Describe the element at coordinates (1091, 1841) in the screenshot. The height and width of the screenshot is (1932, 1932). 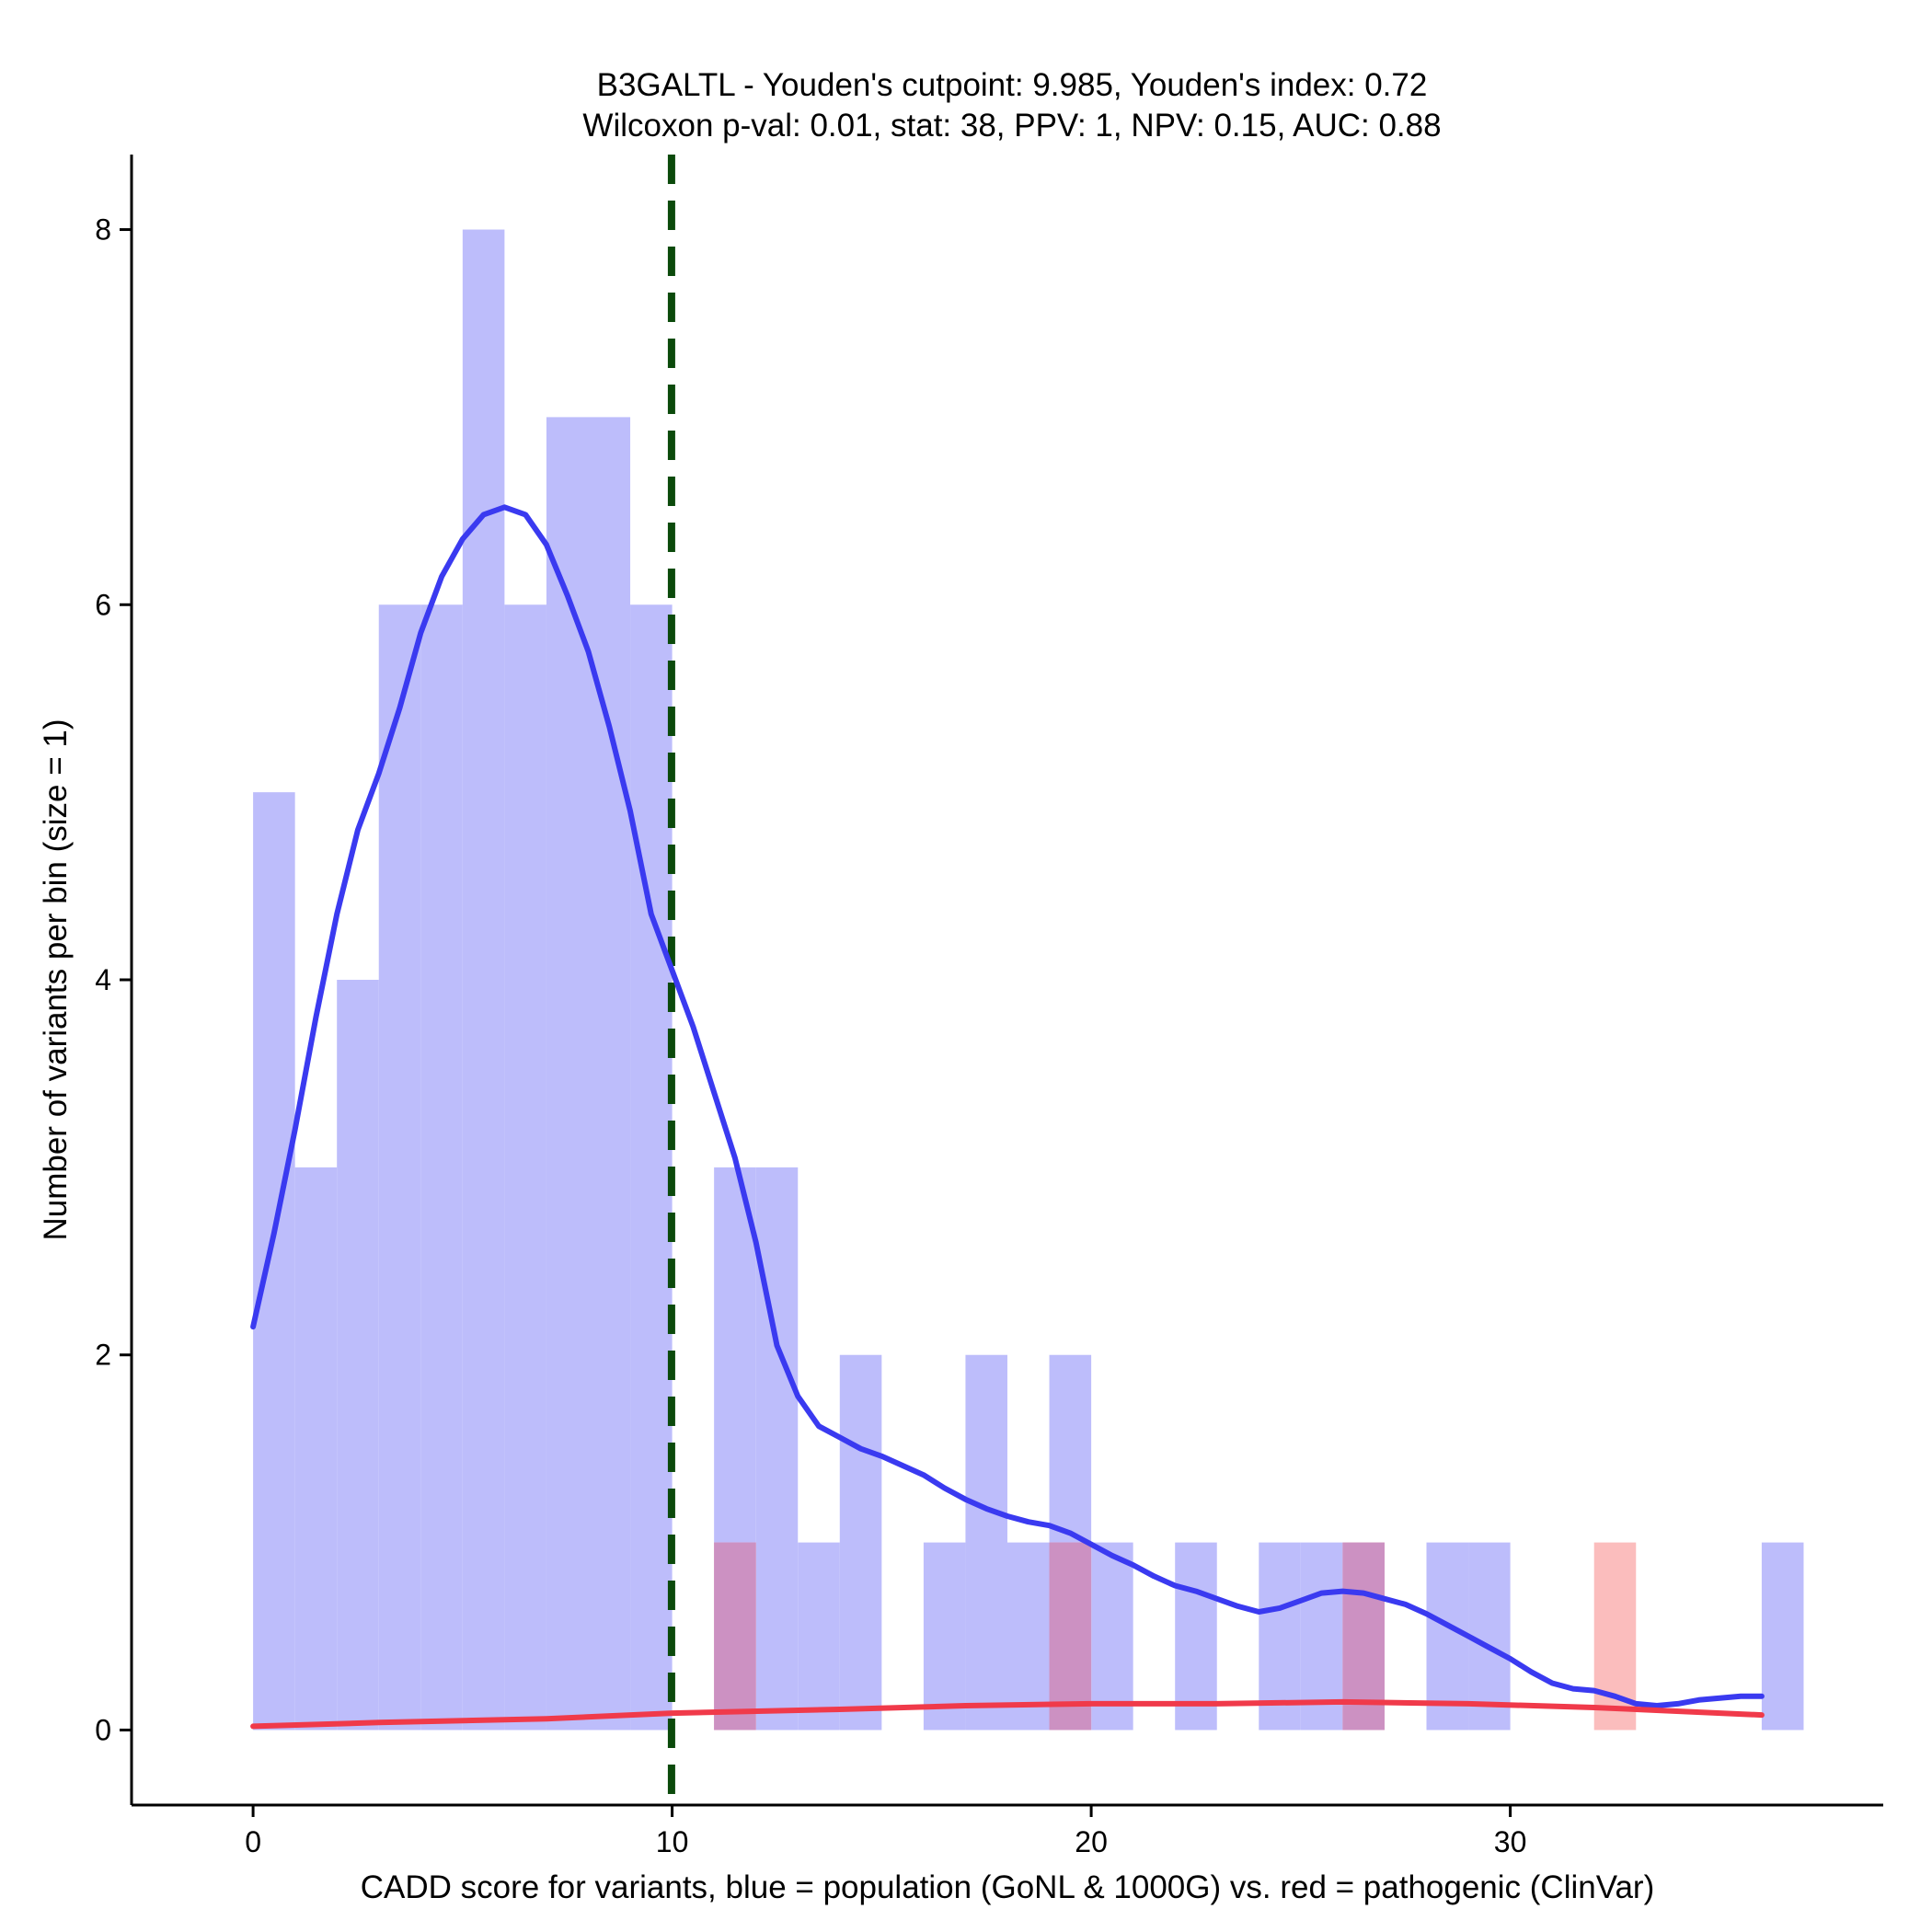
I see `x-tick-label: 20` at that location.